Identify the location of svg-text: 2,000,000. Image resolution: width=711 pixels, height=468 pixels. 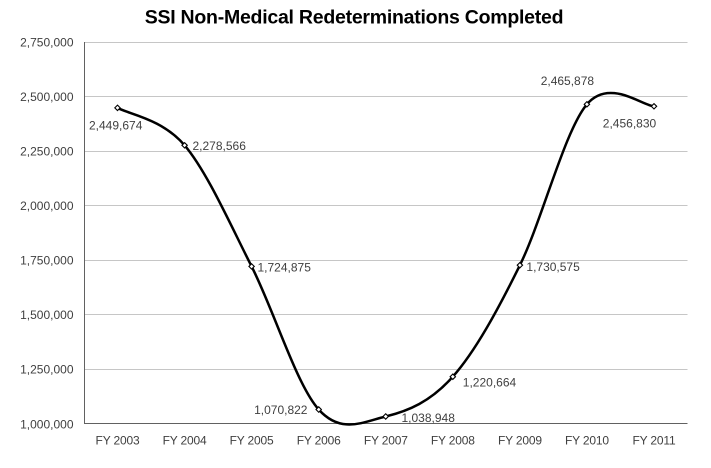
(47, 206).